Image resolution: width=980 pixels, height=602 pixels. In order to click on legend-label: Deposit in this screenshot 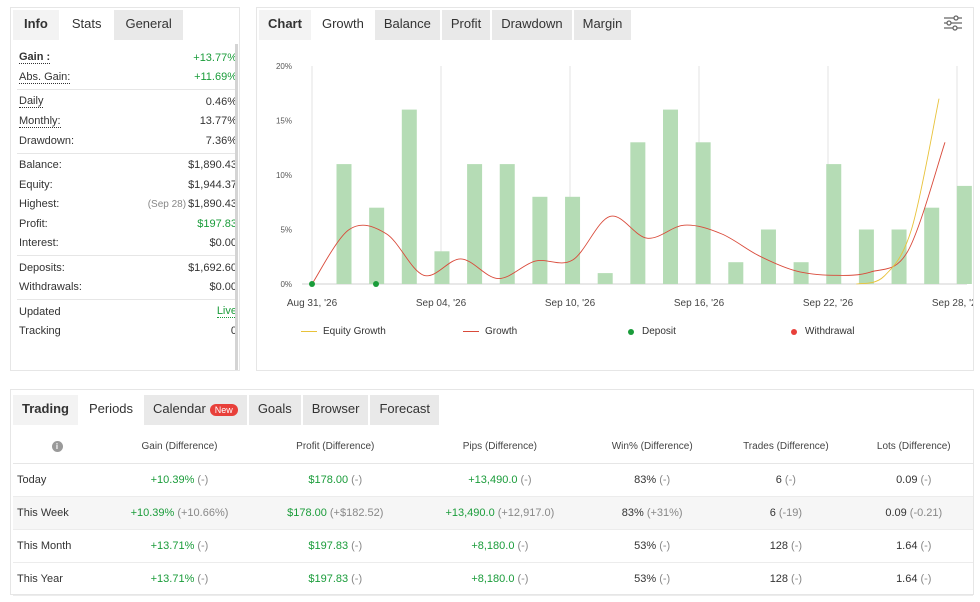, I will do `click(659, 331)`.